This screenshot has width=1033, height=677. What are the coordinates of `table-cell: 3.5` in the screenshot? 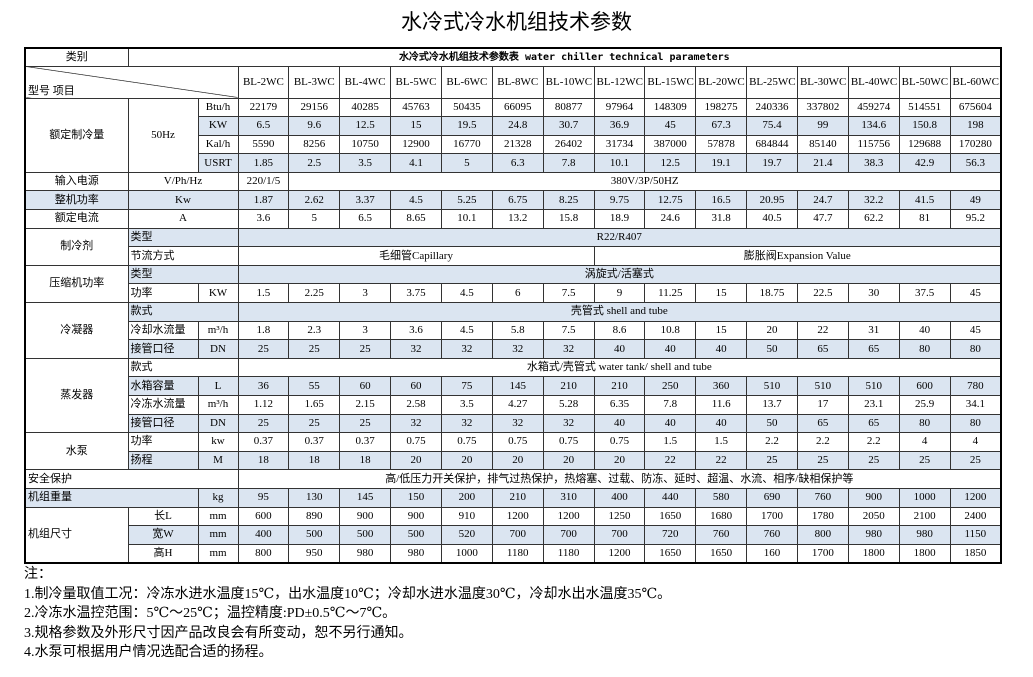 It's located at (466, 405).